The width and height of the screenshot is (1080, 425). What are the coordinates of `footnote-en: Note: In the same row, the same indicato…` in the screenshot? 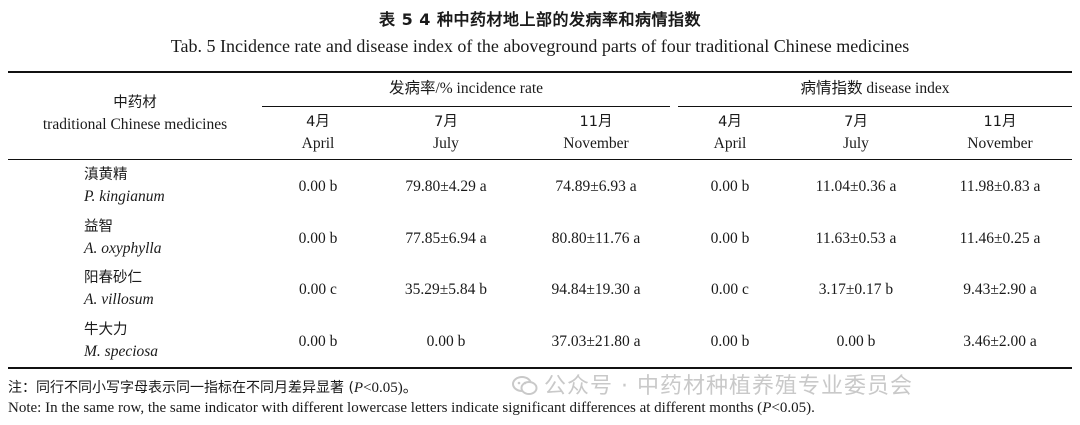 It's located at (411, 408).